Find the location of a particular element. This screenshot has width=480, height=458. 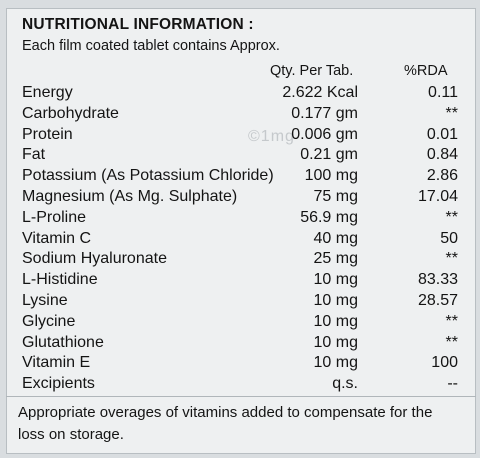

table-row: Carbohydrate 0.177 gm ** is located at coordinates (240, 115).